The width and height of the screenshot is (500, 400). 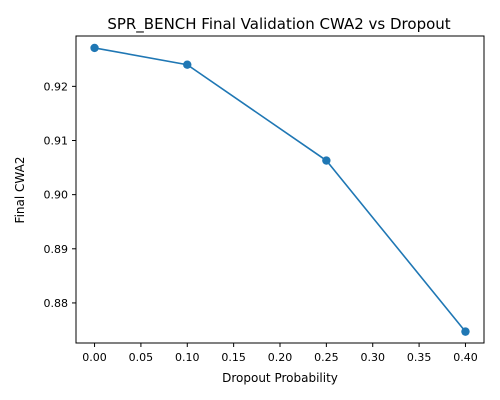 I want to click on x-tick-label: 0.05, so click(x=141, y=357).